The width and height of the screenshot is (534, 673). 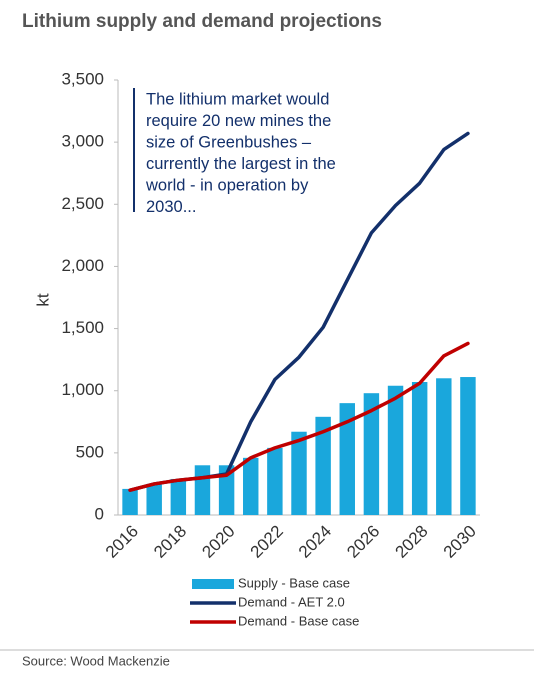 I want to click on annotation: size of Greenbushes –, so click(x=229, y=142).